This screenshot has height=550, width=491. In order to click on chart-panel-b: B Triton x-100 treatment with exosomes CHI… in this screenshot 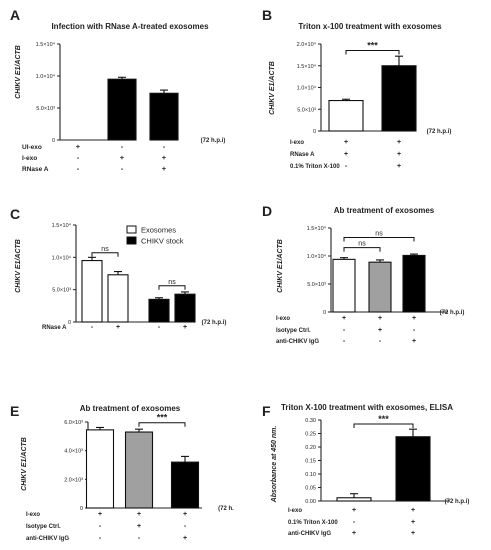, I will do `click(356, 88)`.